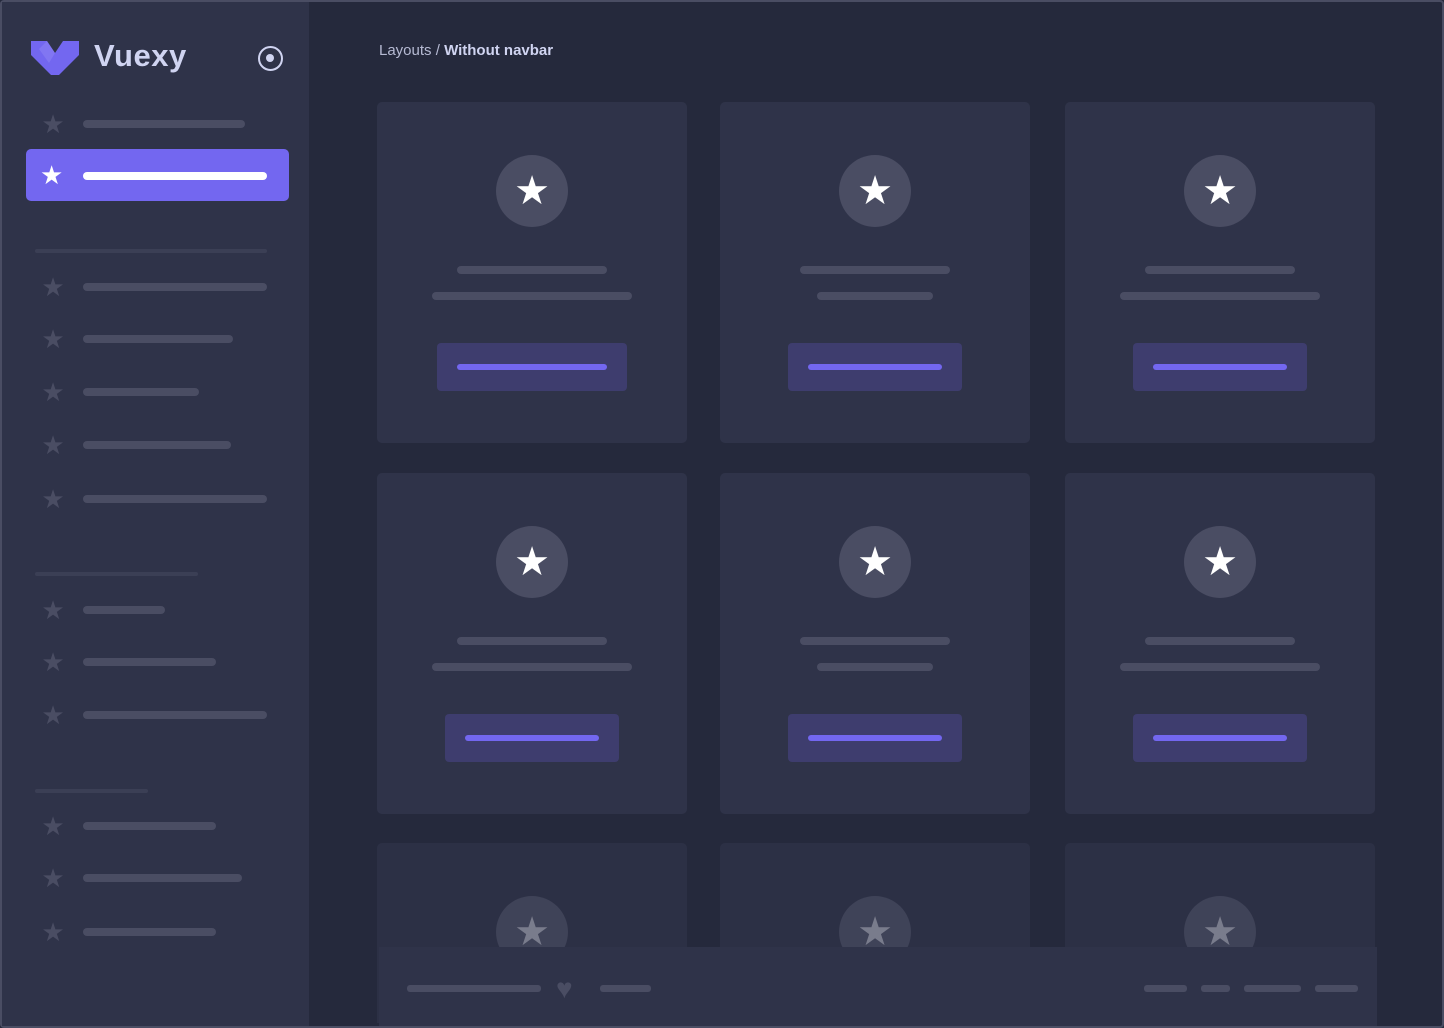  What do you see at coordinates (564, 988) in the screenshot?
I see `heart-icon: ♥` at bounding box center [564, 988].